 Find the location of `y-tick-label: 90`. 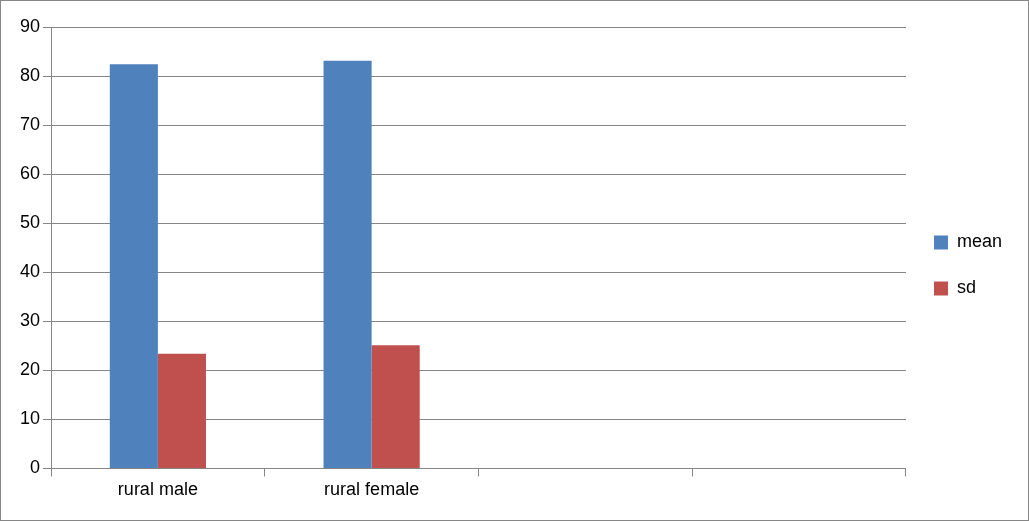

y-tick-label: 90 is located at coordinates (30, 25).